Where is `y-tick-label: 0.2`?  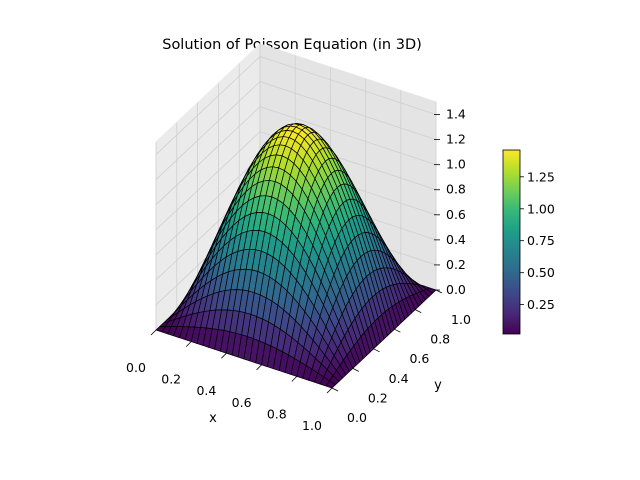
y-tick-label: 0.2 is located at coordinates (378, 397).